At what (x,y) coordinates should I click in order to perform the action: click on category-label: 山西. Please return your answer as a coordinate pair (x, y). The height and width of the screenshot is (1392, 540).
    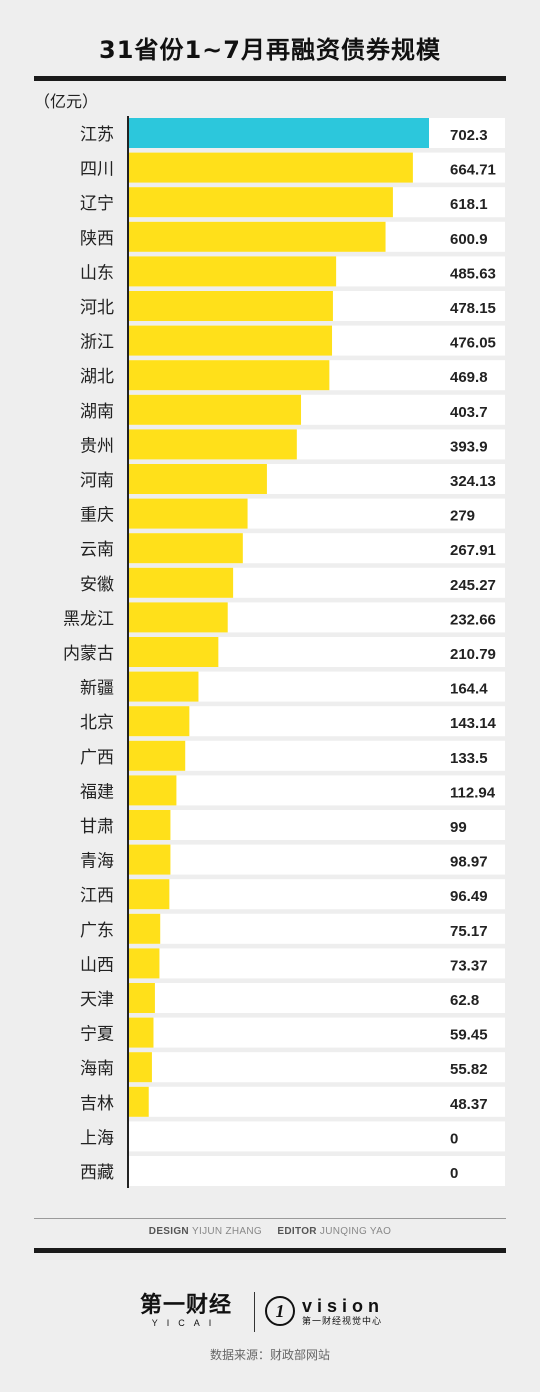
    Looking at the image, I should click on (97, 965).